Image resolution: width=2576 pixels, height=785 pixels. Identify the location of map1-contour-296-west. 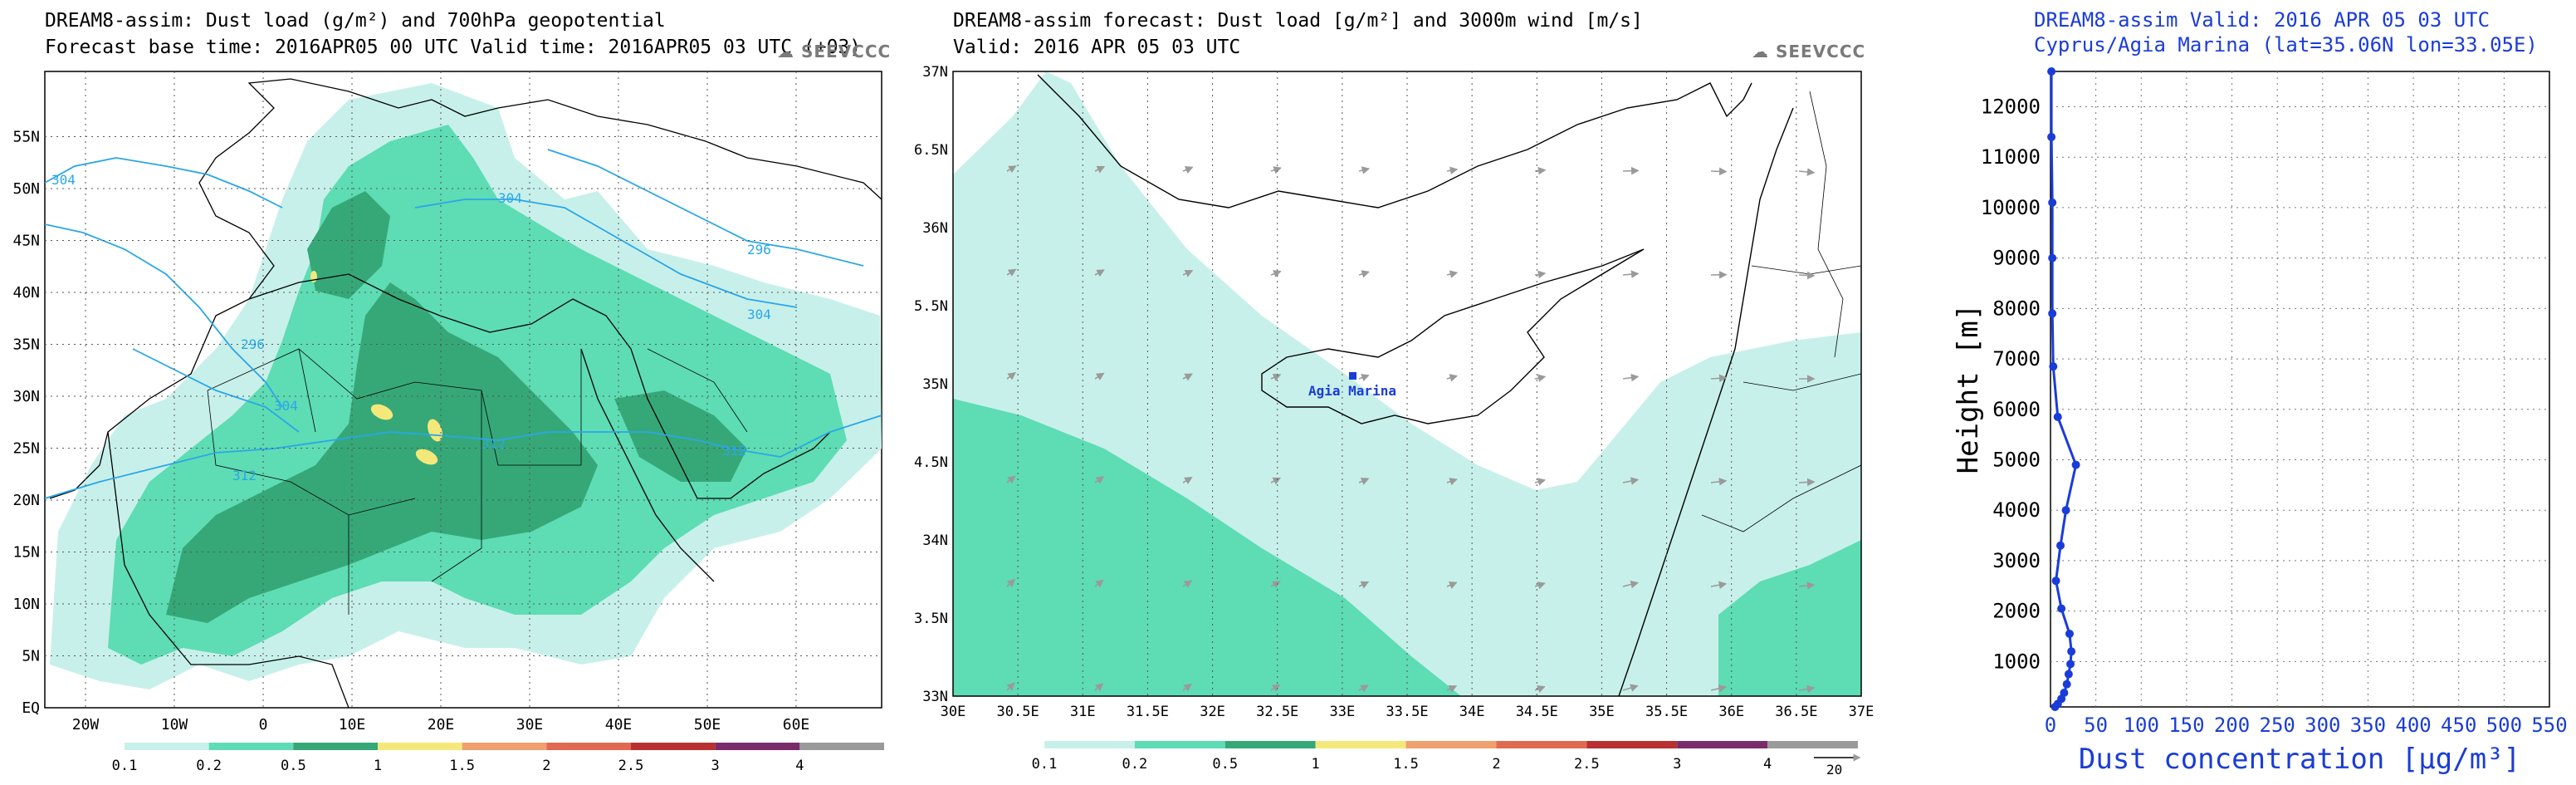
(164, 315).